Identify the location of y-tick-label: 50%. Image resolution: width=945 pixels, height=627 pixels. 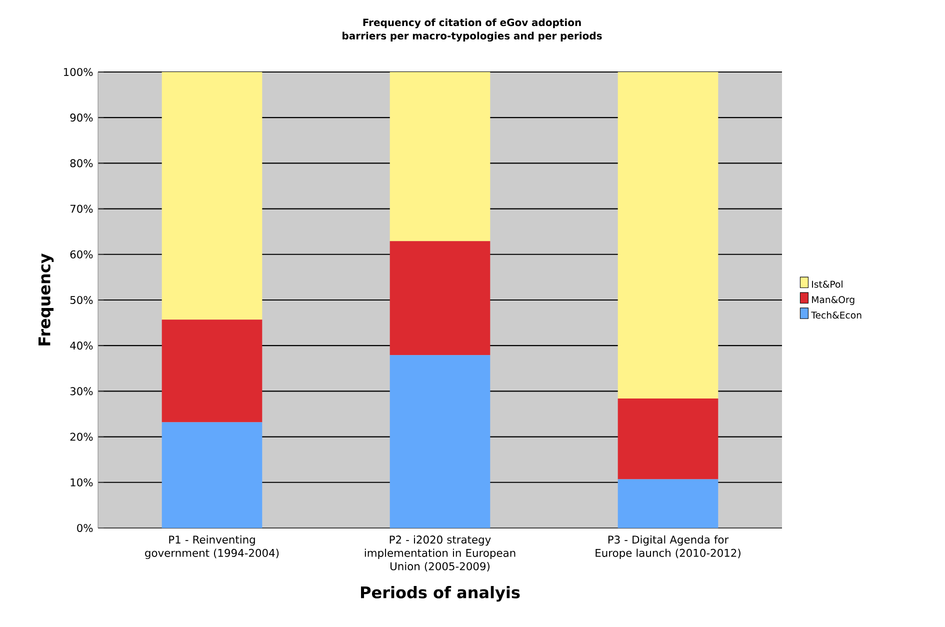
(81, 300).